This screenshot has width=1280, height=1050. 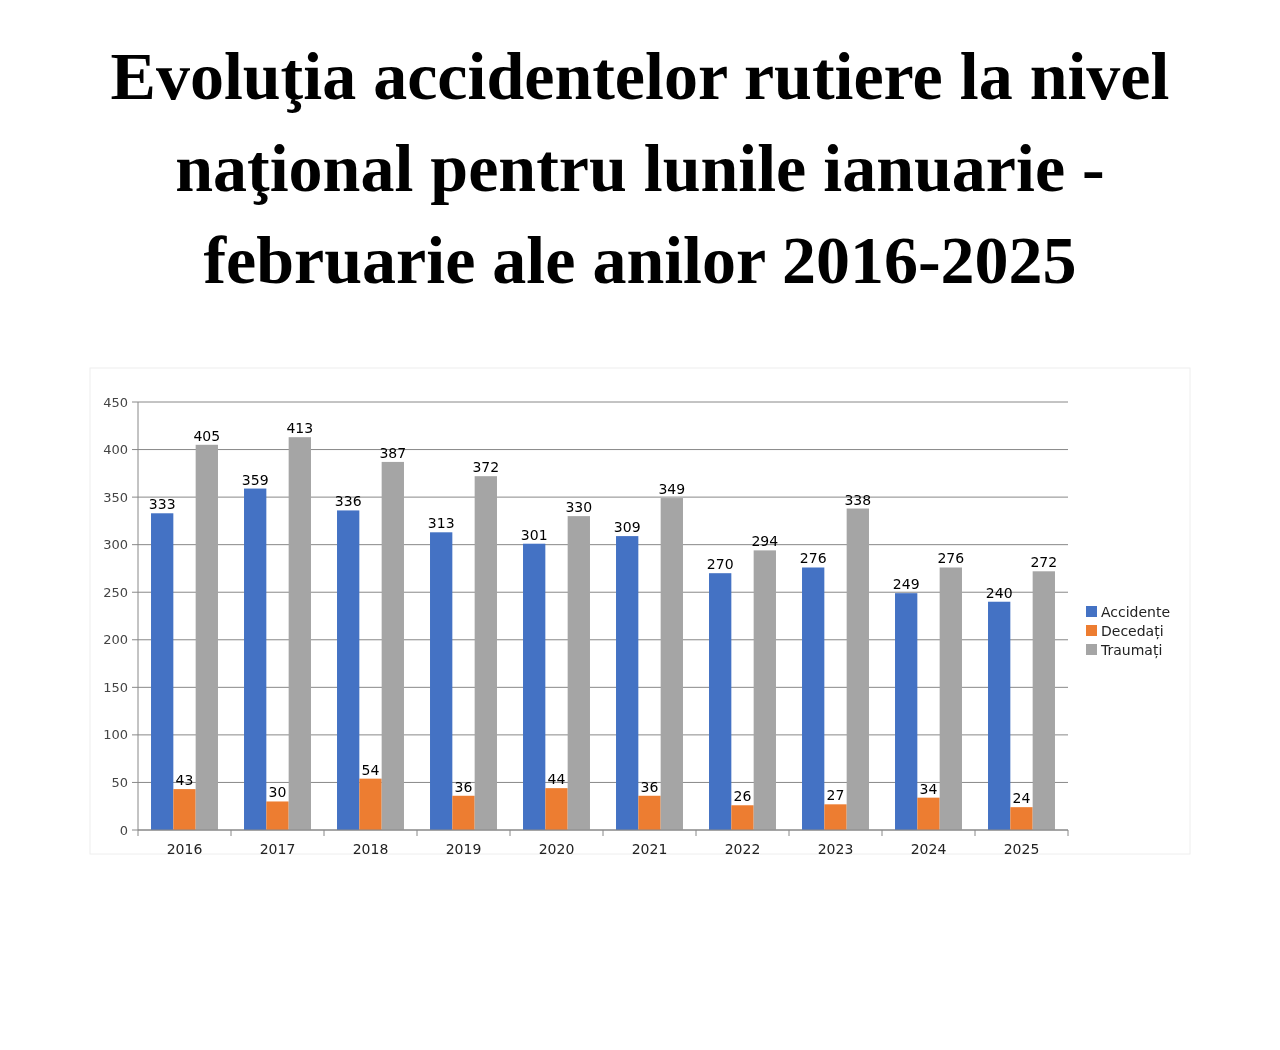 I want to click on y-tick-label: 400, so click(x=115, y=450).